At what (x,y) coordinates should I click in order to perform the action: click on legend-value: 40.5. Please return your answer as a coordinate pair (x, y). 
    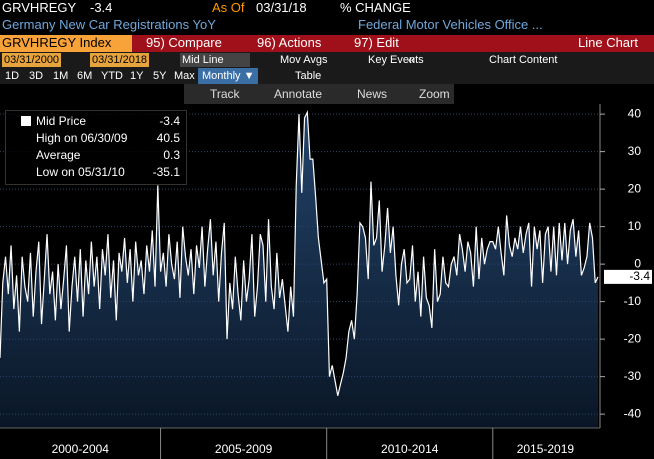
    Looking at the image, I should click on (168, 138).